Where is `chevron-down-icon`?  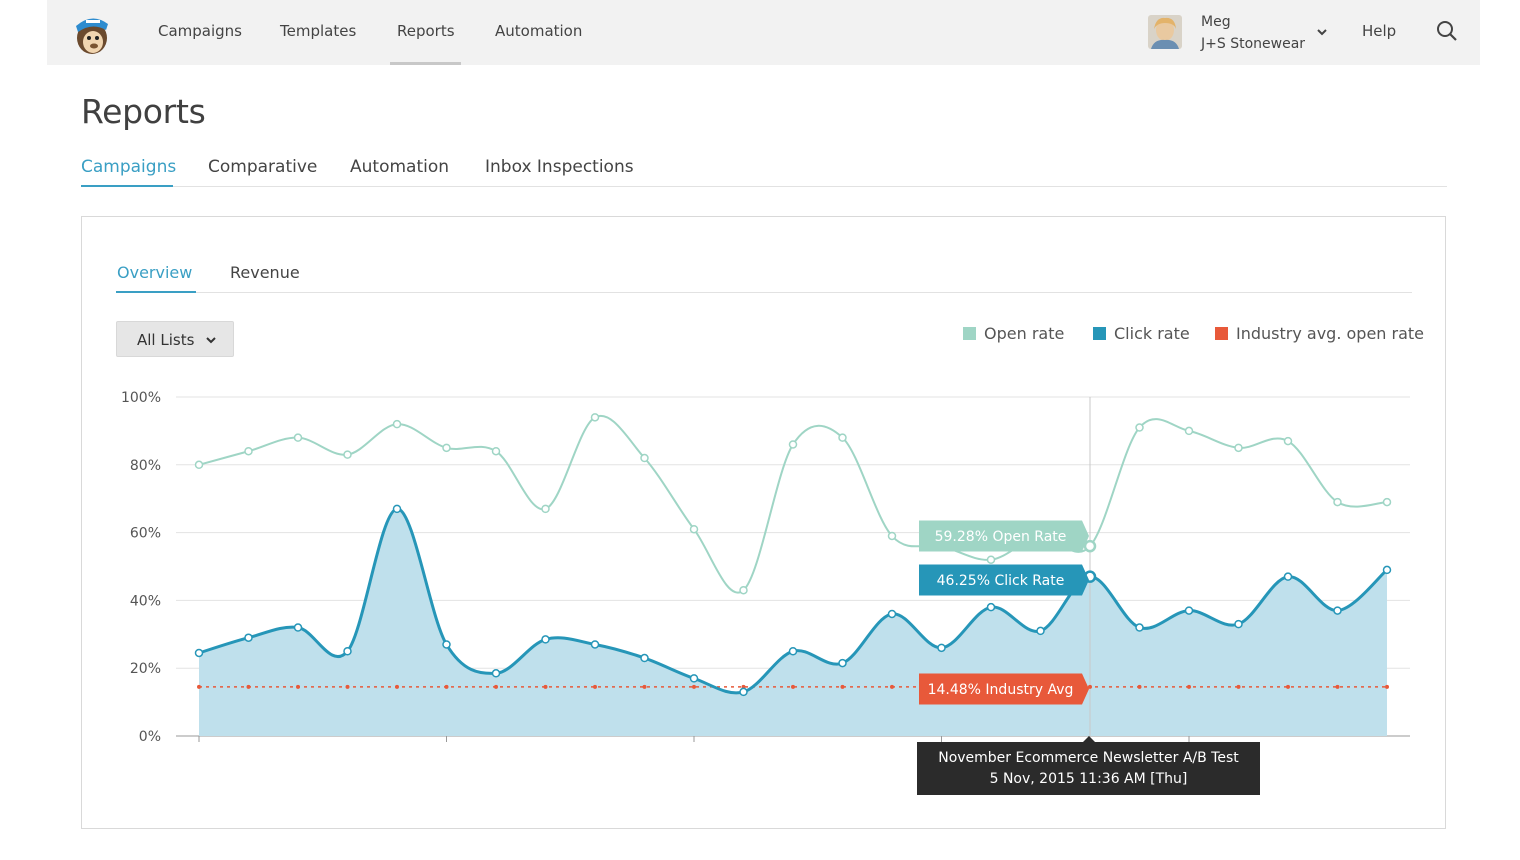
chevron-down-icon is located at coordinates (211, 340).